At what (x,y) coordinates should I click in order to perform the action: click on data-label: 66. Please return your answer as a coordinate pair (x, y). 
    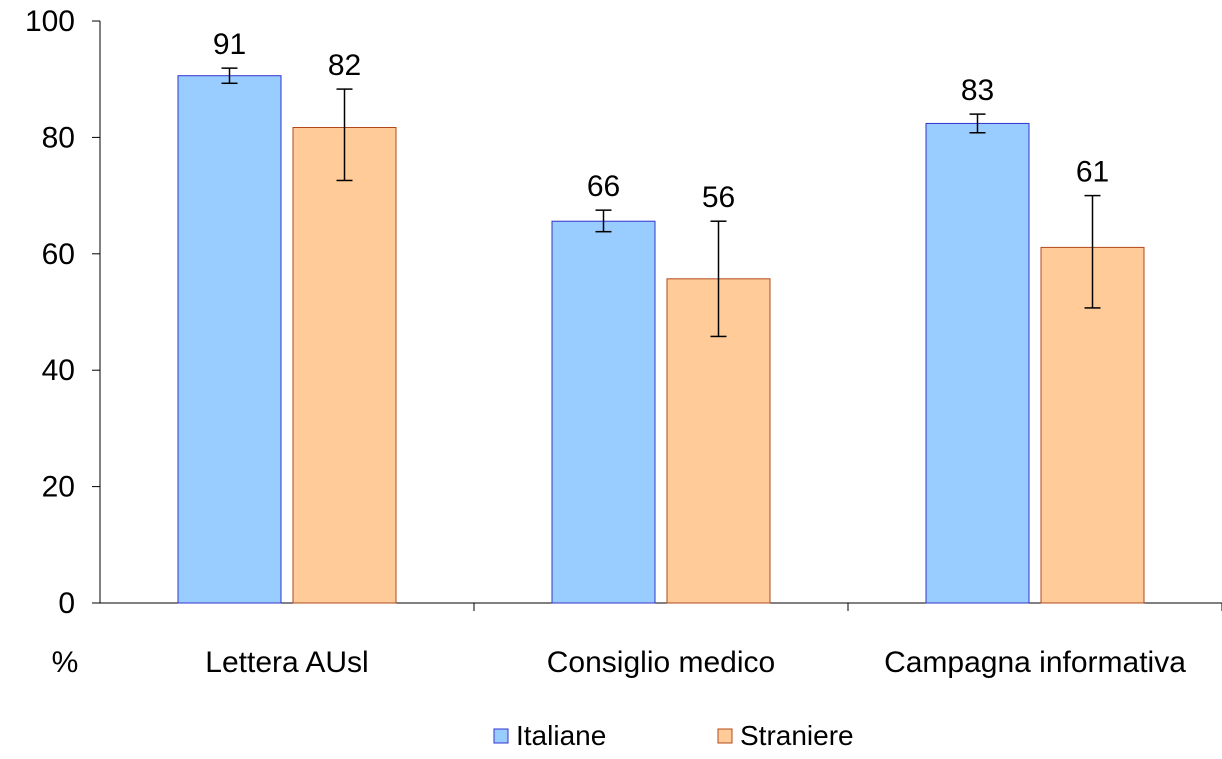
    Looking at the image, I should click on (603, 186).